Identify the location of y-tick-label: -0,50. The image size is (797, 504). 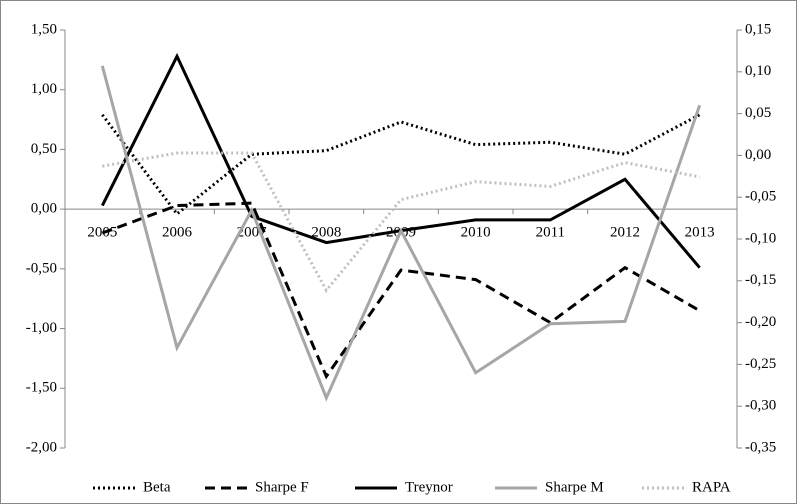
(41, 268).